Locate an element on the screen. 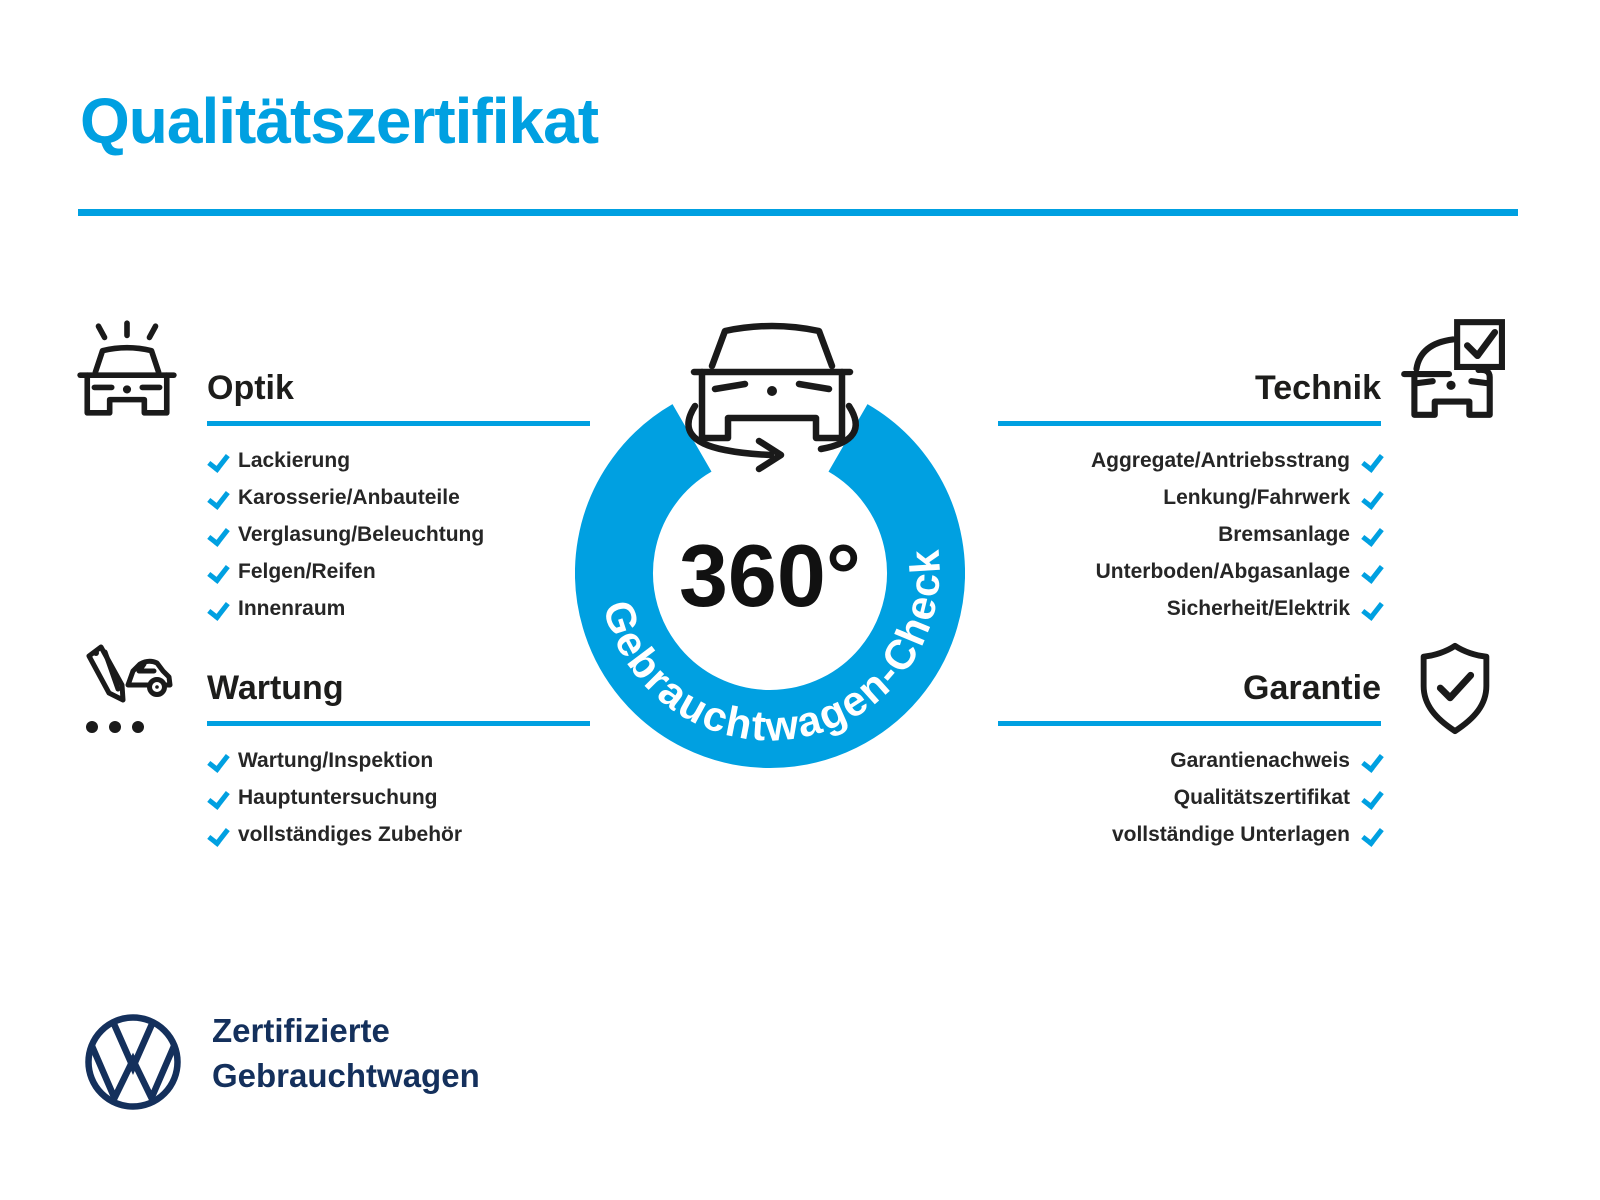 This screenshot has height=1200, width=1600. item-label: Unterboden/Abgasanlage is located at coordinates (1222, 571).